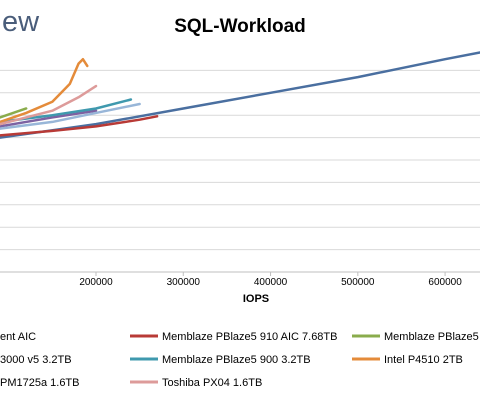 This screenshot has height=401, width=480. I want to click on x-axis: 200000 300000 400000 500000 600000, so click(270, 280).